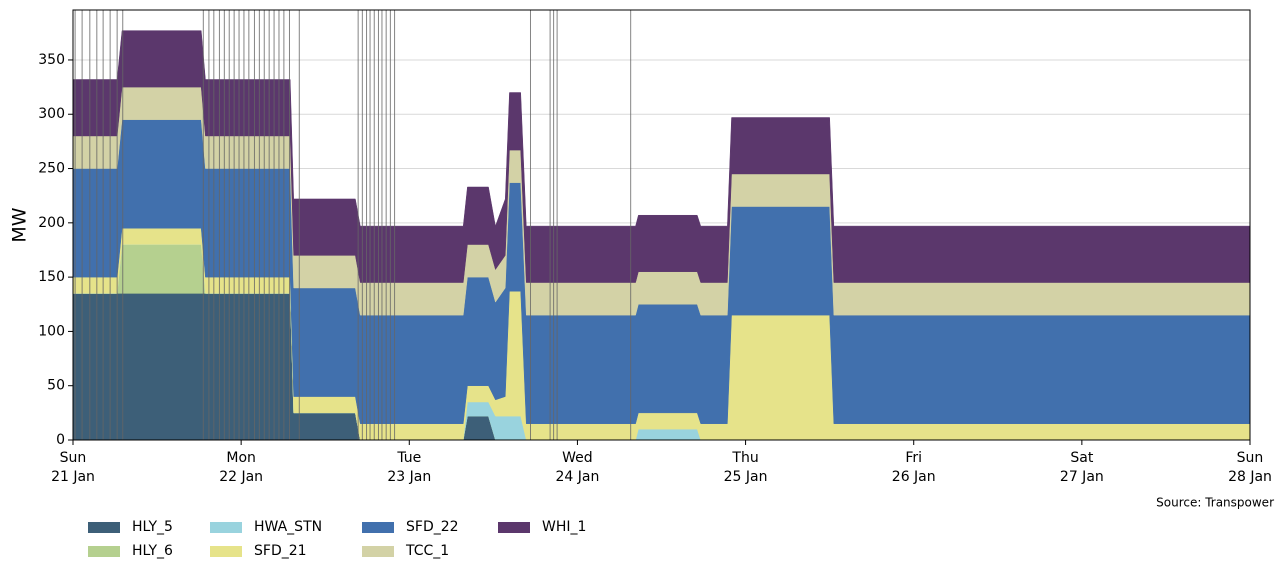  What do you see at coordinates (51, 114) in the screenshot?
I see `y-tick-label: 300` at bounding box center [51, 114].